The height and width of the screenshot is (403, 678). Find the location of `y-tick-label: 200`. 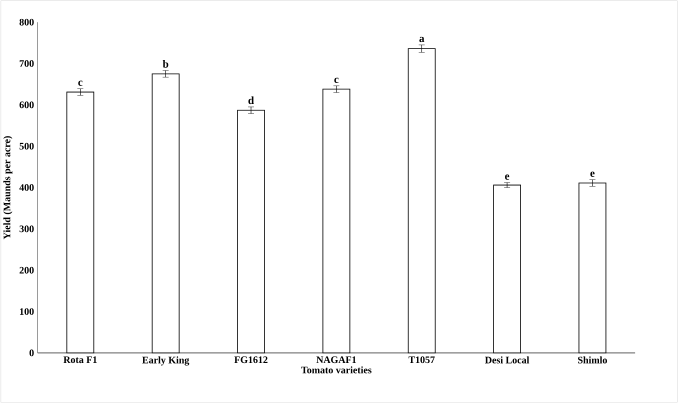

y-tick-label: 200 is located at coordinates (27, 270).